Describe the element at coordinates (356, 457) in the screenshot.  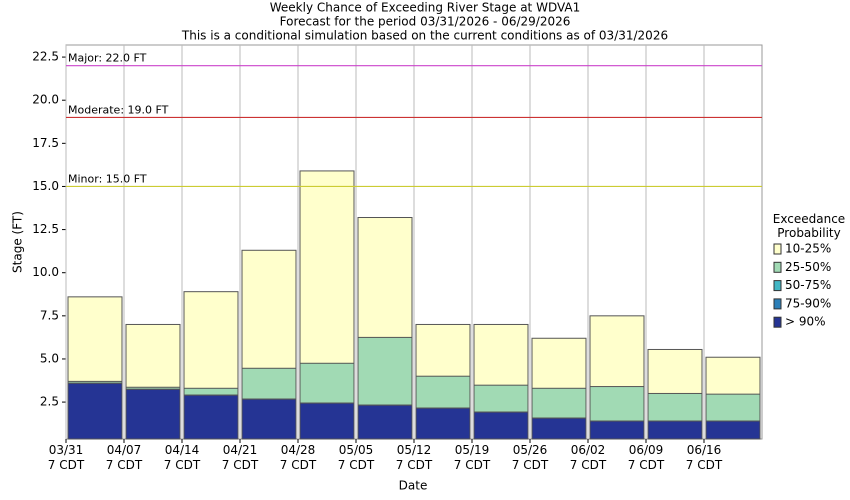
I see `x-tick-label: 05/05 7 CDT` at that location.